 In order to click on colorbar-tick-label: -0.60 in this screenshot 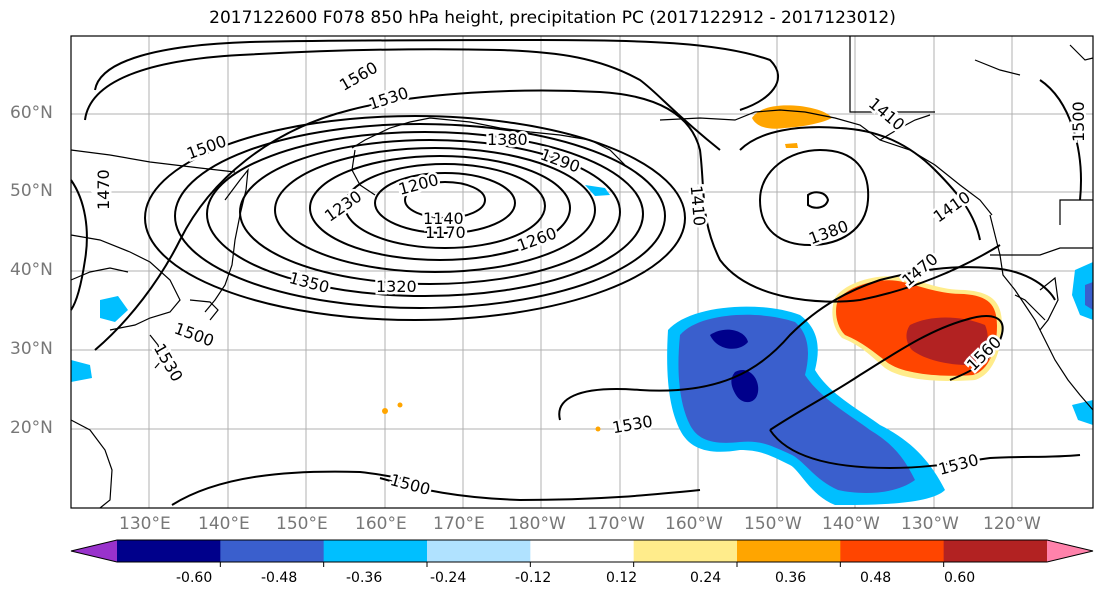, I will do `click(194, 578)`.